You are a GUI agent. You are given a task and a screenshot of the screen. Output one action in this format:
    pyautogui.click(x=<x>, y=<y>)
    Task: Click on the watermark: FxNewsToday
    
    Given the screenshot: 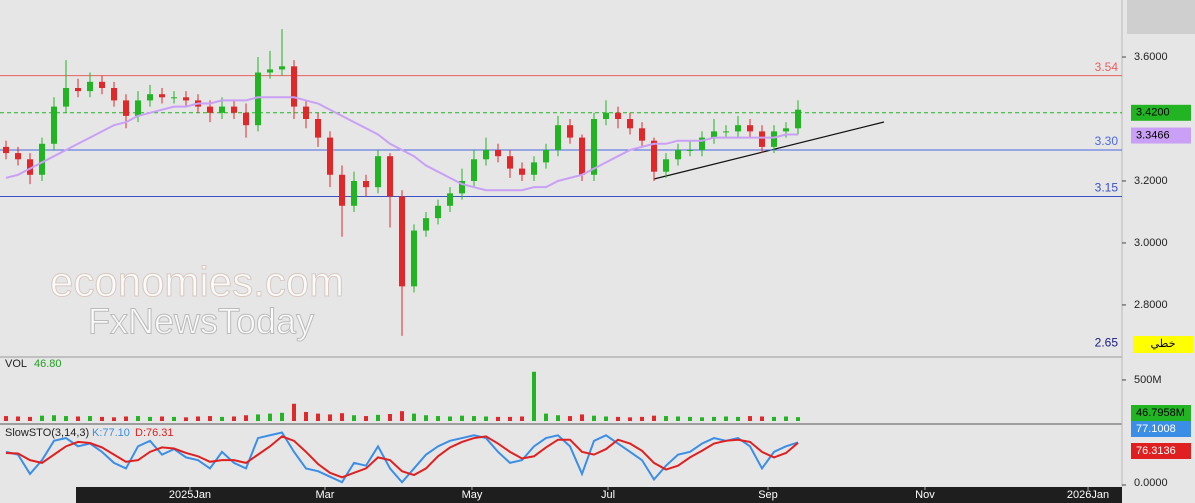 What is the action you would take?
    pyautogui.click(x=201, y=321)
    